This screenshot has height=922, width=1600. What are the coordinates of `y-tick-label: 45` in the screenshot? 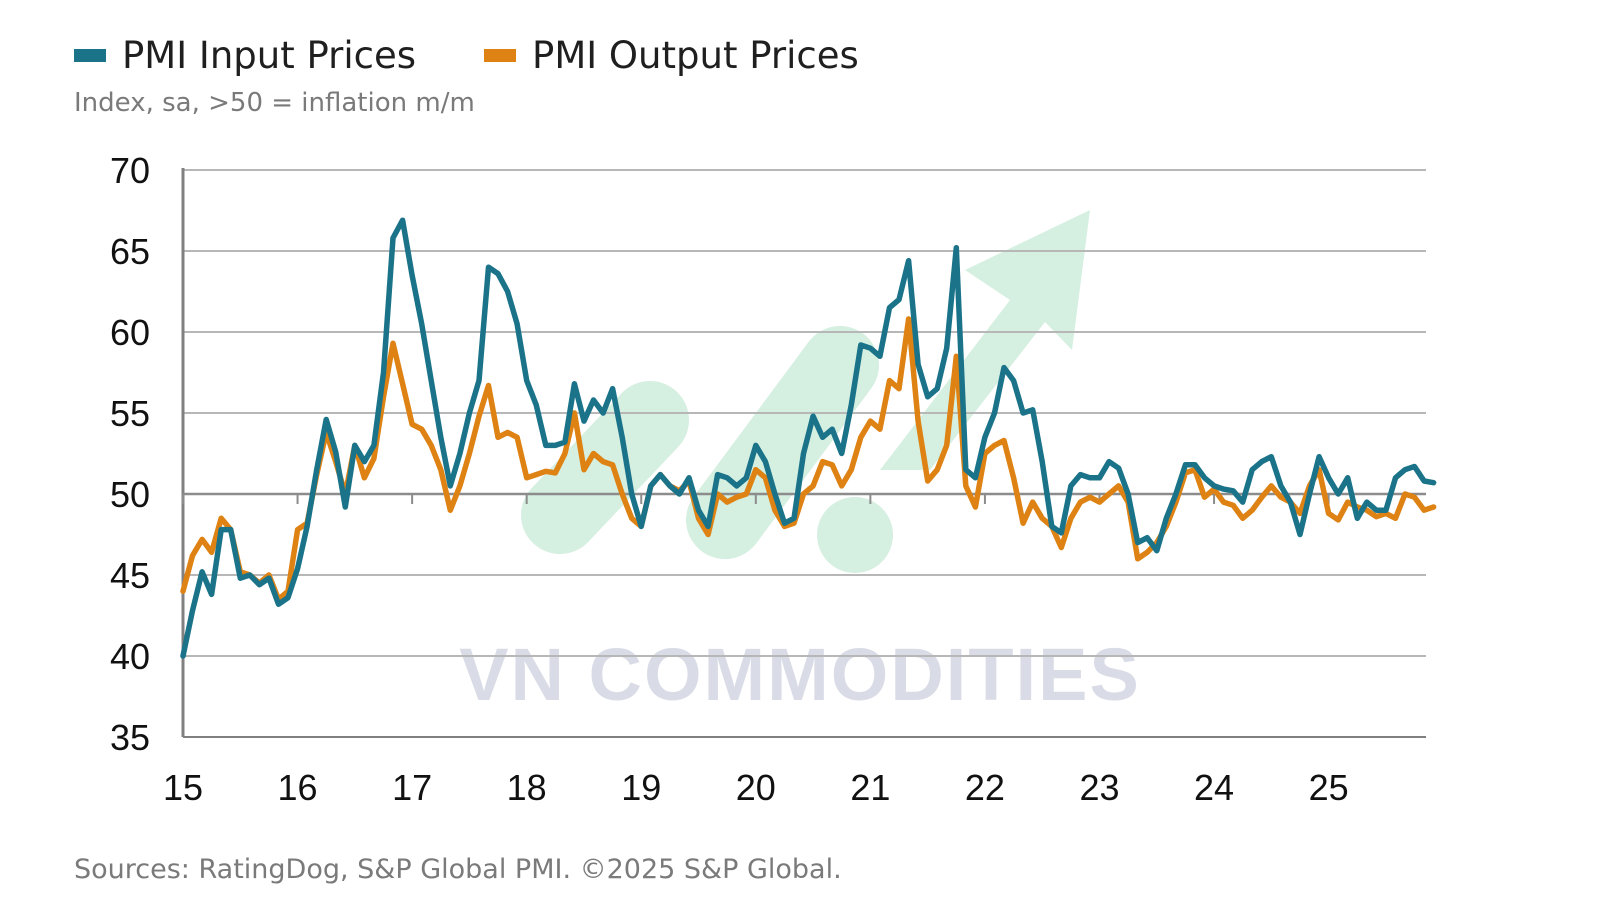 It's located at (130, 575).